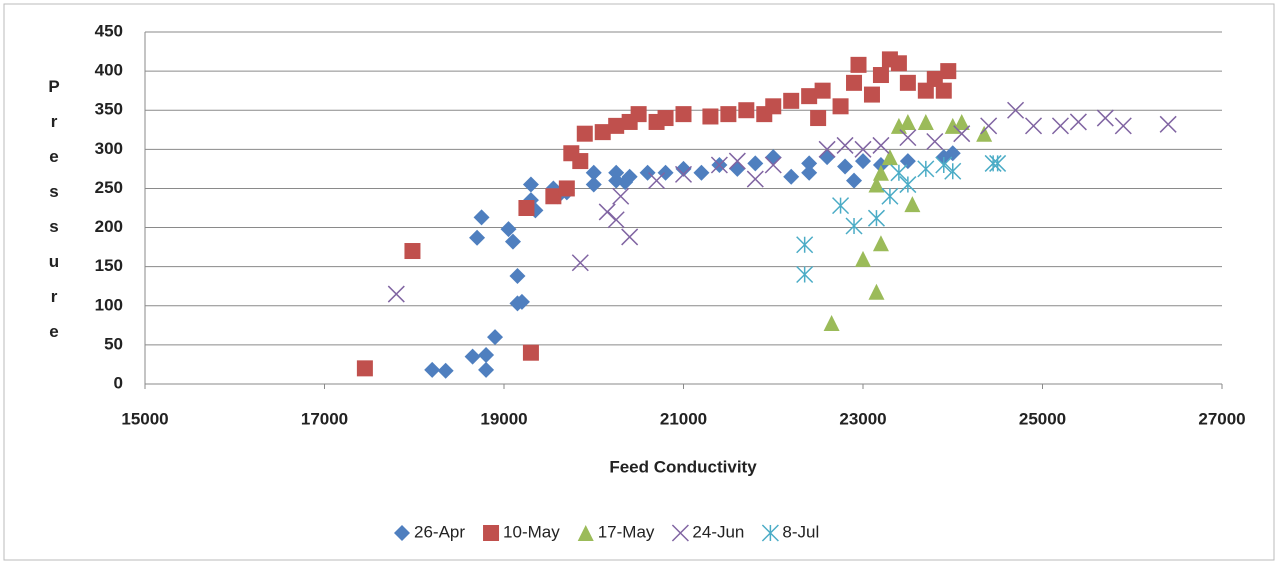 Image resolution: width=1278 pixels, height=569 pixels. I want to click on x-tick-label: 27000, so click(1221, 418).